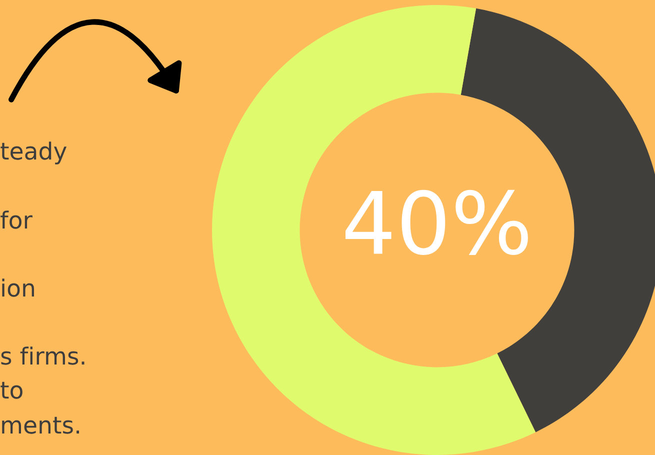  I want to click on text: for, so click(16, 219).